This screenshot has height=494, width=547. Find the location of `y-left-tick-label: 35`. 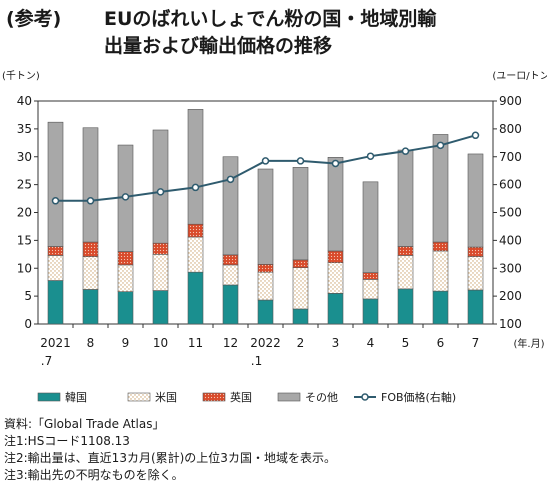

y-left-tick-label: 35 is located at coordinates (24, 129).